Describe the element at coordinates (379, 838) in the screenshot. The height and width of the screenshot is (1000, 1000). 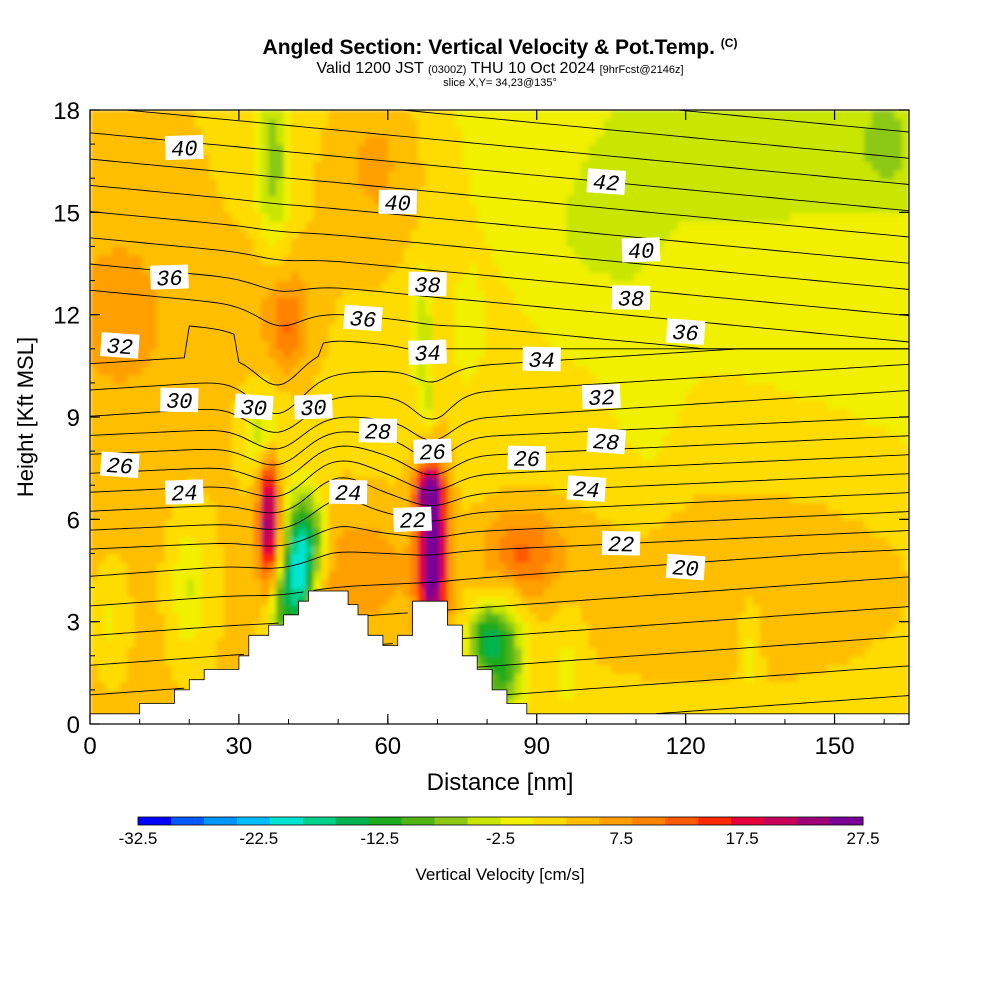
I see `colorbar-tick-label: -12.5` at that location.